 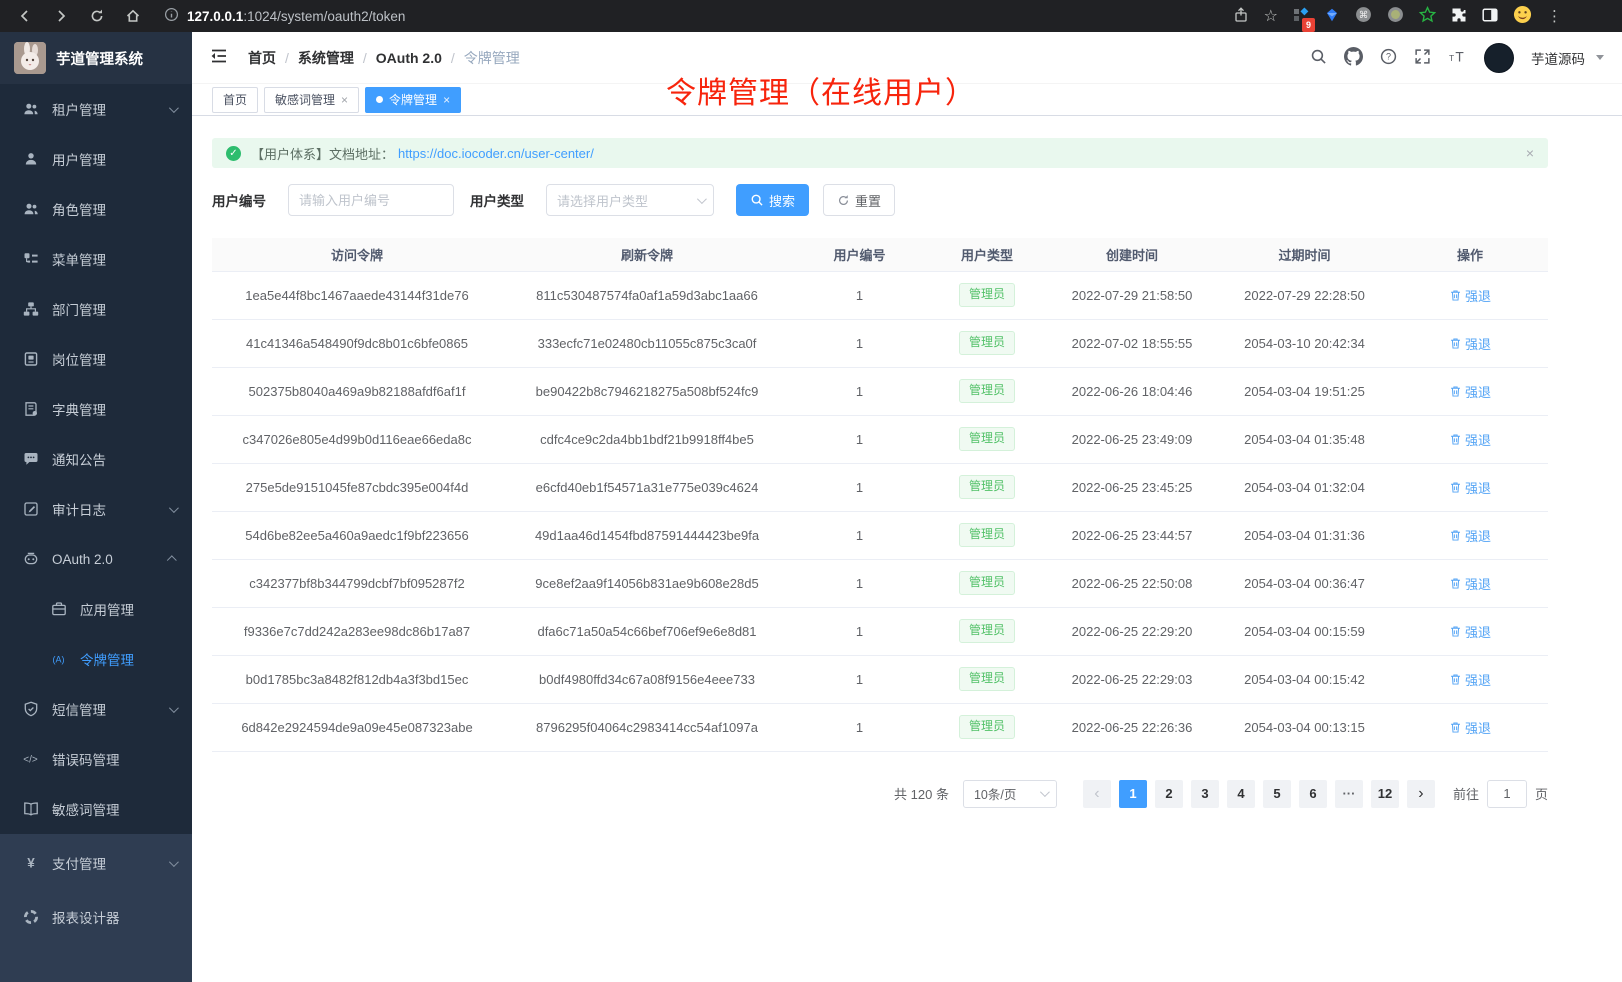 I want to click on user-type-tag: 管理员, so click(x=986, y=679).